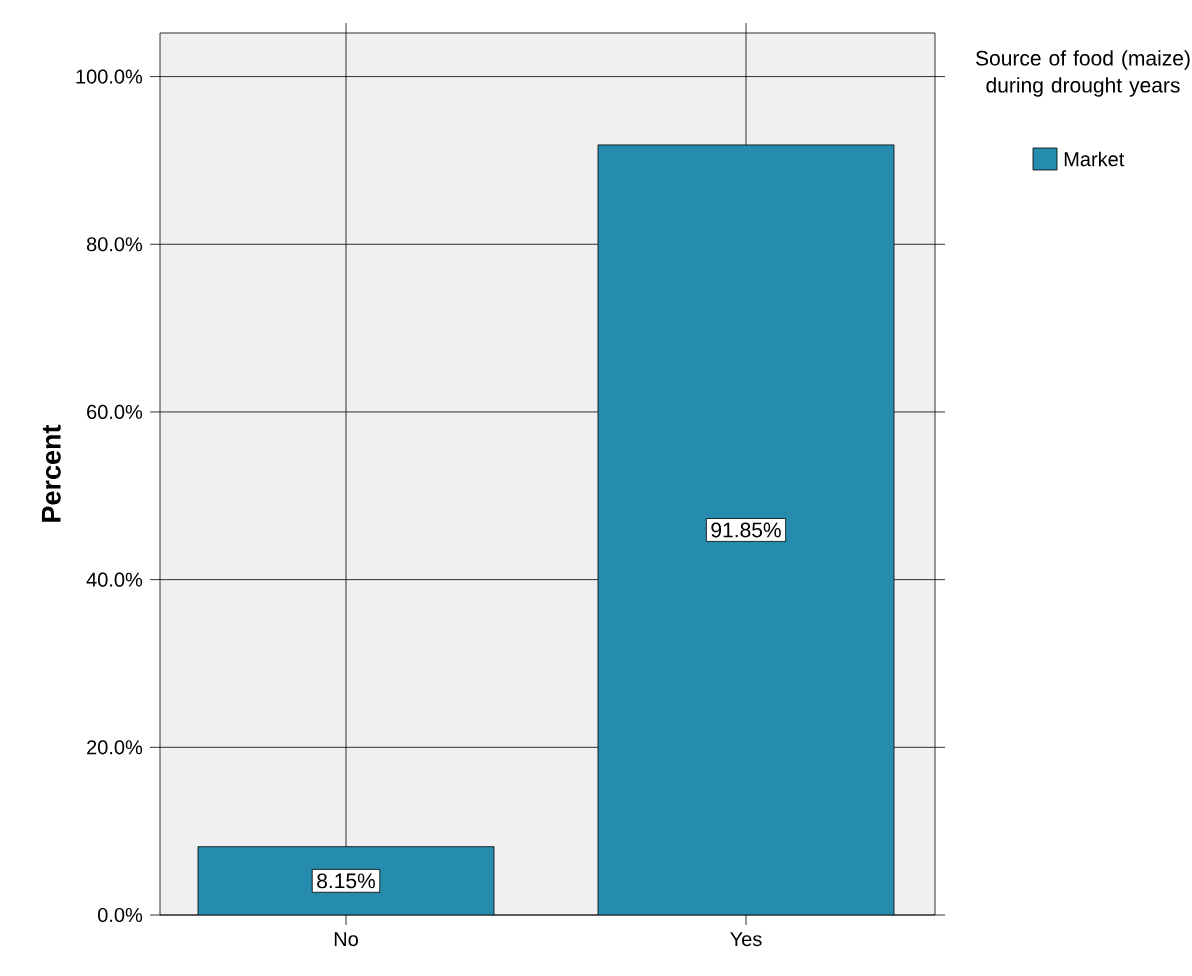  I want to click on y-tick-label: 20.0%, so click(115, 747).